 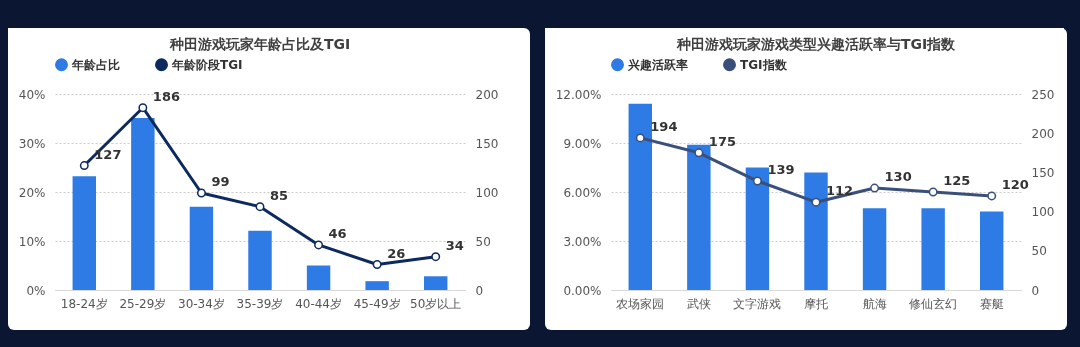 What do you see at coordinates (874, 303) in the screenshot?
I see `x-tick-label: 航海` at bounding box center [874, 303].